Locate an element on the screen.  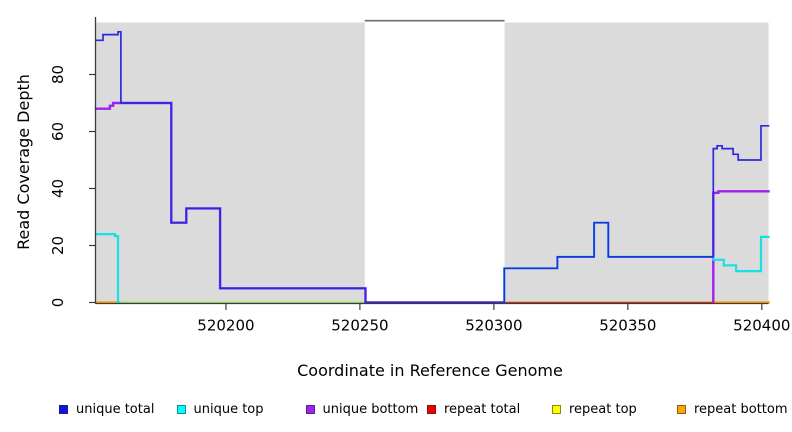
legend-item-repeat-top: repeat top is located at coordinates (594, 409).